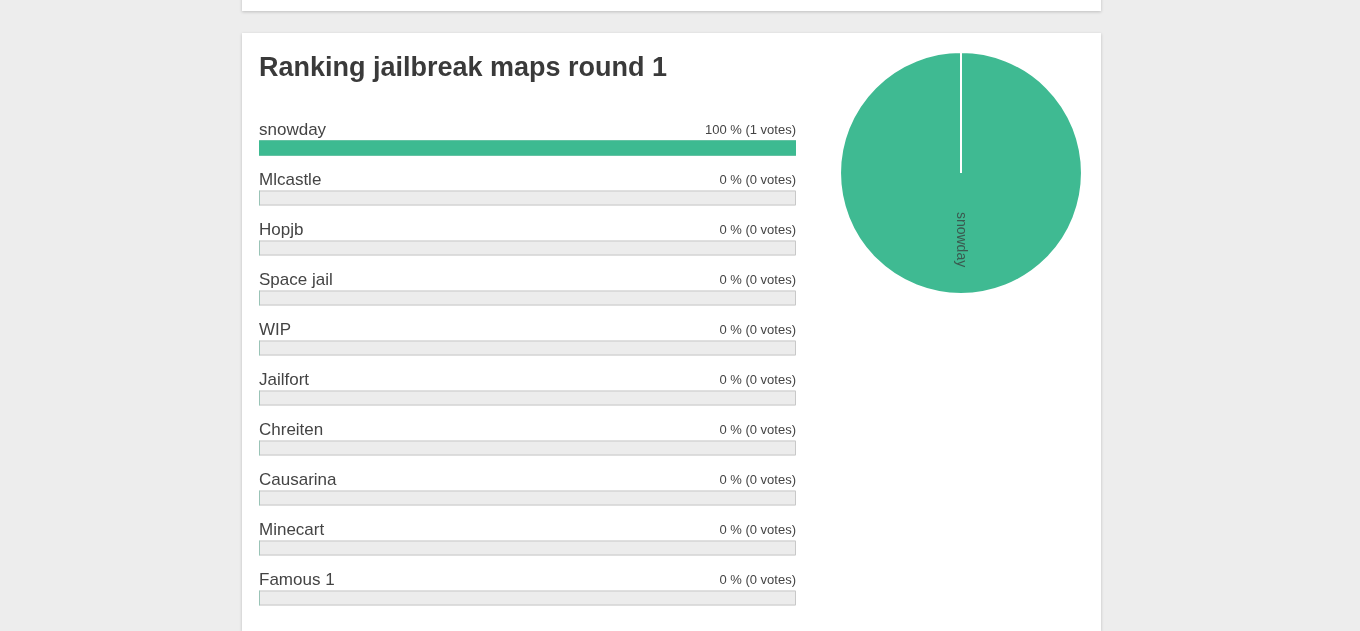 The width and height of the screenshot is (1360, 631). Describe the element at coordinates (296, 279) in the screenshot. I see `y-tick-label: Space jail` at that location.